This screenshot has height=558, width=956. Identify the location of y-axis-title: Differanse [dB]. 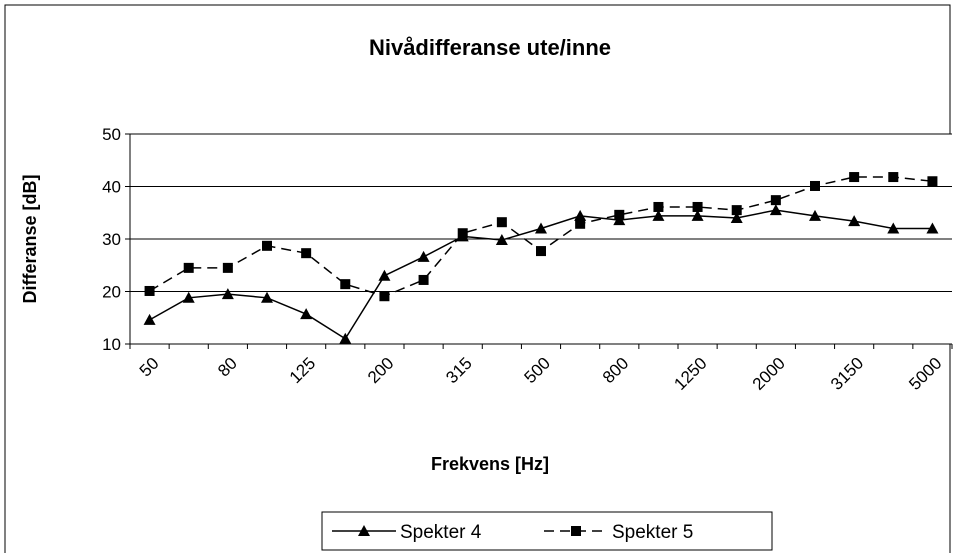
(30, 238).